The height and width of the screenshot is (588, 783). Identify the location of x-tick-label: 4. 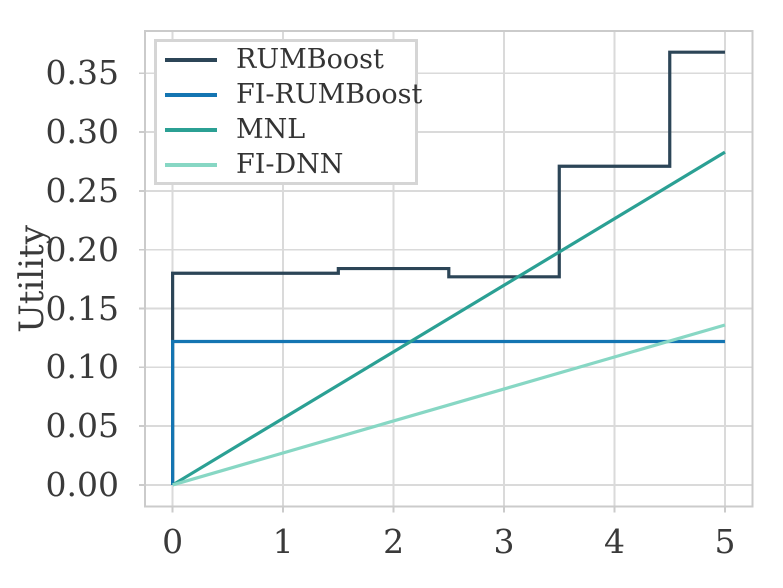
(614, 541).